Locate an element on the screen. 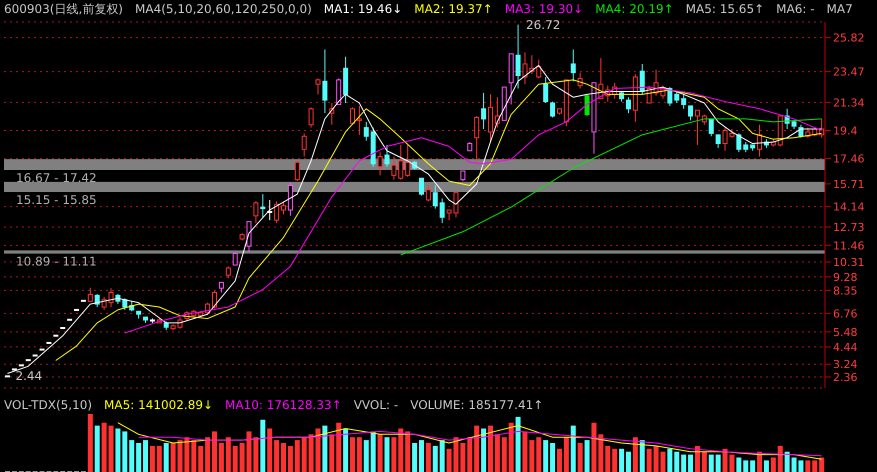  y-tick-label: 15.71 is located at coordinates (848, 184).